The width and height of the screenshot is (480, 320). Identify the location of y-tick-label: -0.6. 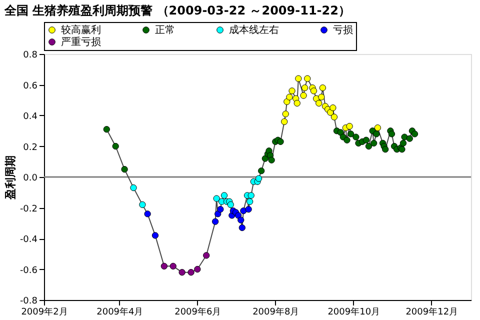
(29, 271).